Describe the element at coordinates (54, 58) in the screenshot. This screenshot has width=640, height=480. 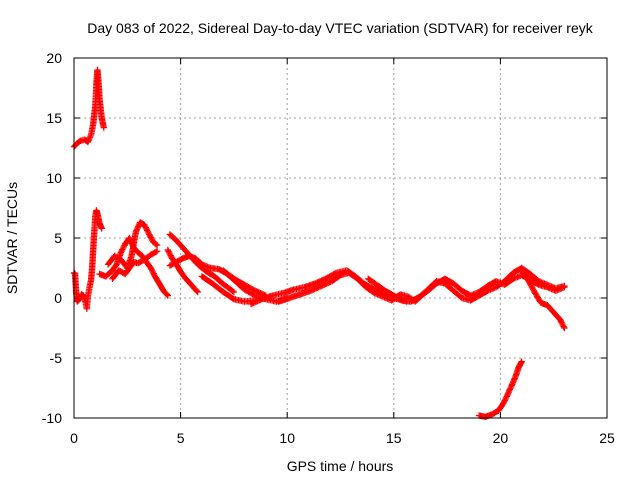
I see `y-tick-label: 20` at that location.